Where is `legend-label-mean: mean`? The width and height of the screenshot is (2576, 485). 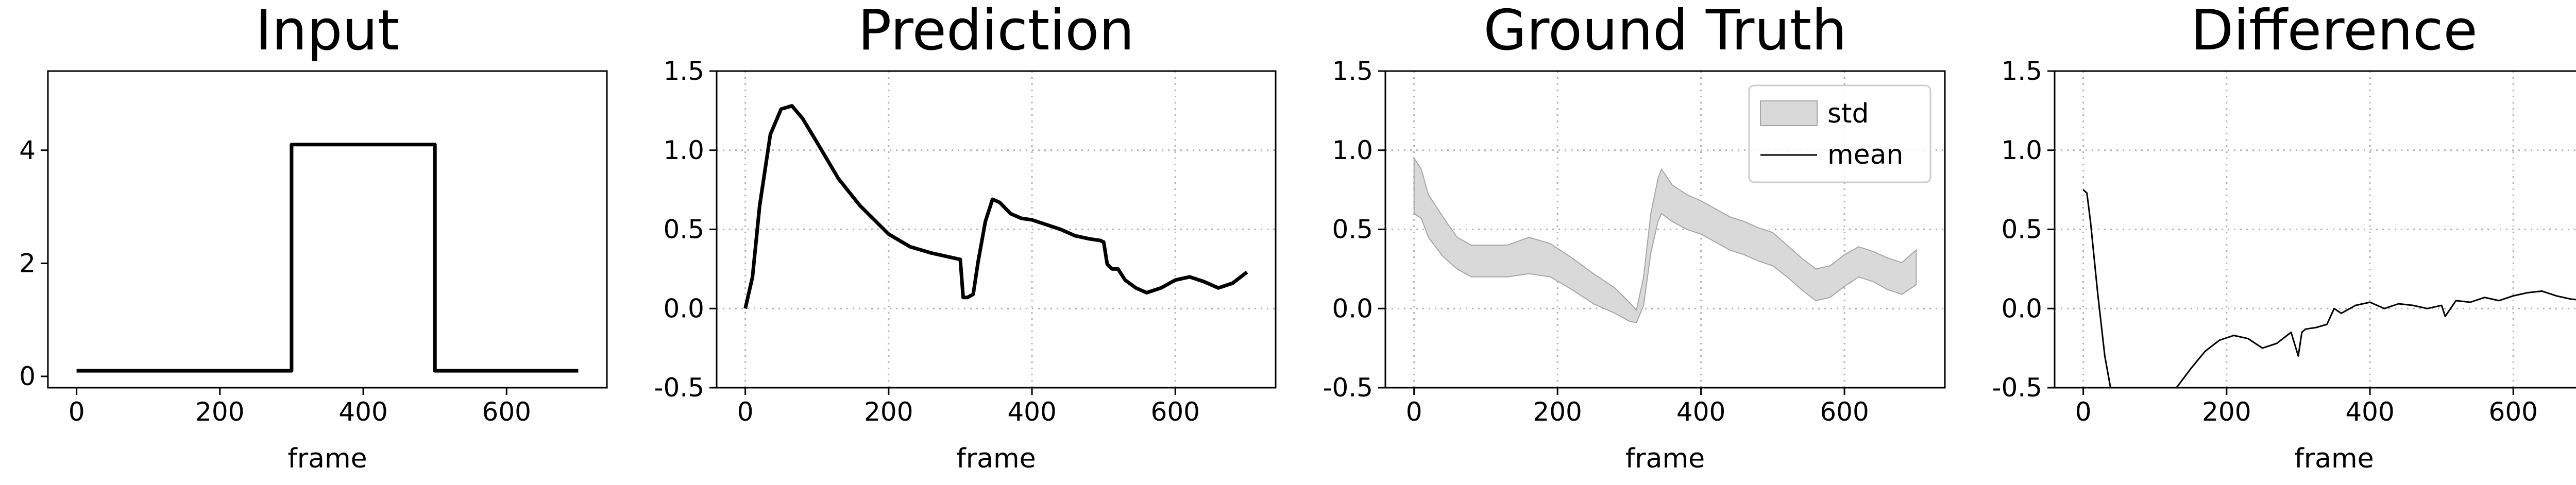 legend-label-mean: mean is located at coordinates (1865, 155).